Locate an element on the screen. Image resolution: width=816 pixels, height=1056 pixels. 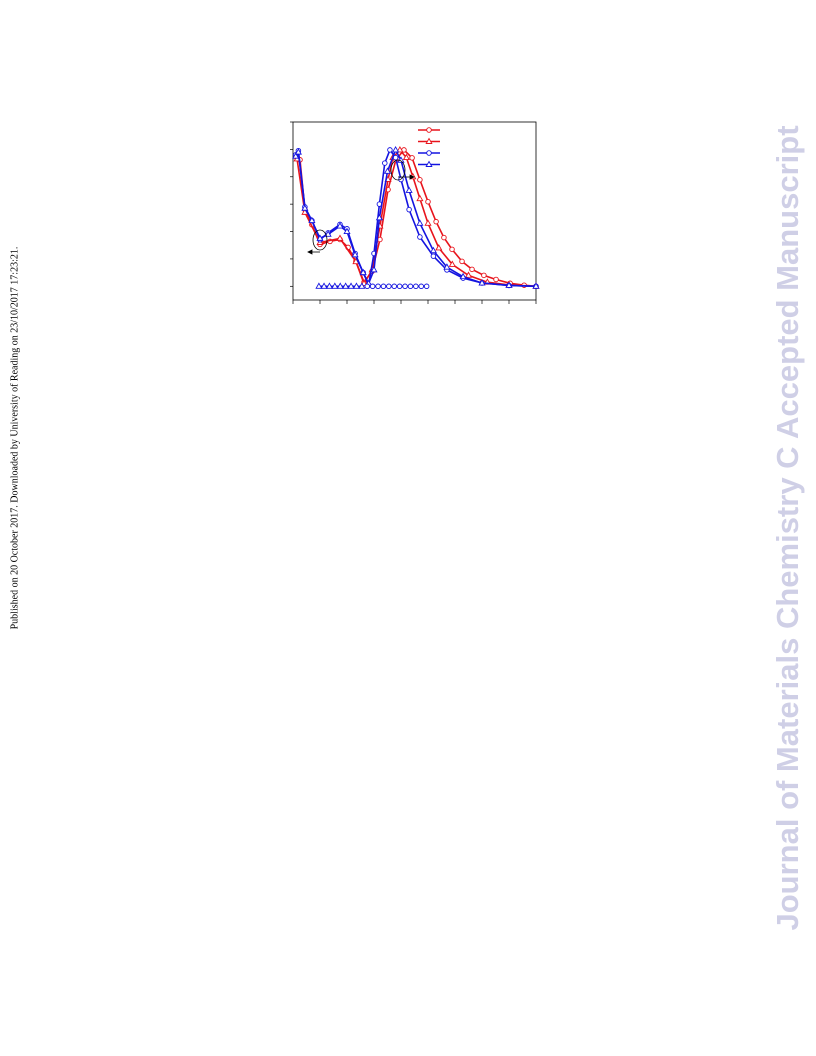
series-line is located at coordinates (416, 218).